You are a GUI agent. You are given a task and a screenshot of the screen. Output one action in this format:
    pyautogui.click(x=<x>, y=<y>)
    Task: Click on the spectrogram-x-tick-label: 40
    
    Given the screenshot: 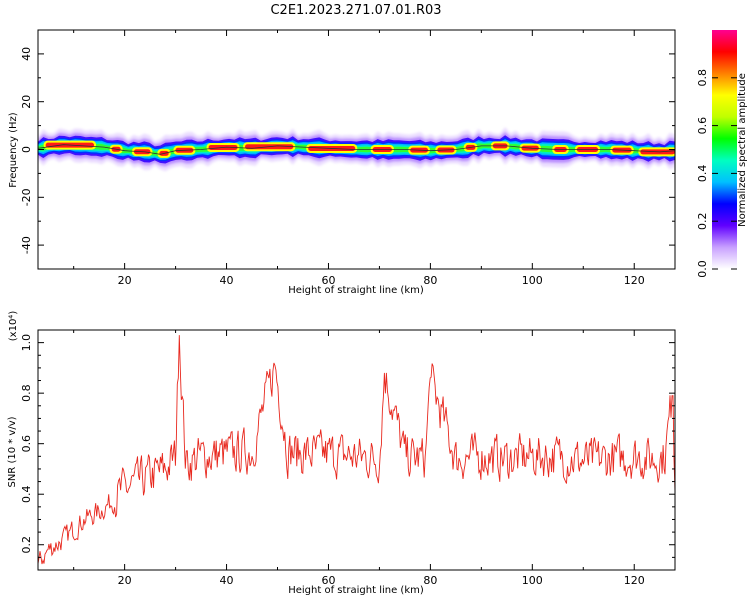 What is the action you would take?
    pyautogui.click(x=227, y=280)
    